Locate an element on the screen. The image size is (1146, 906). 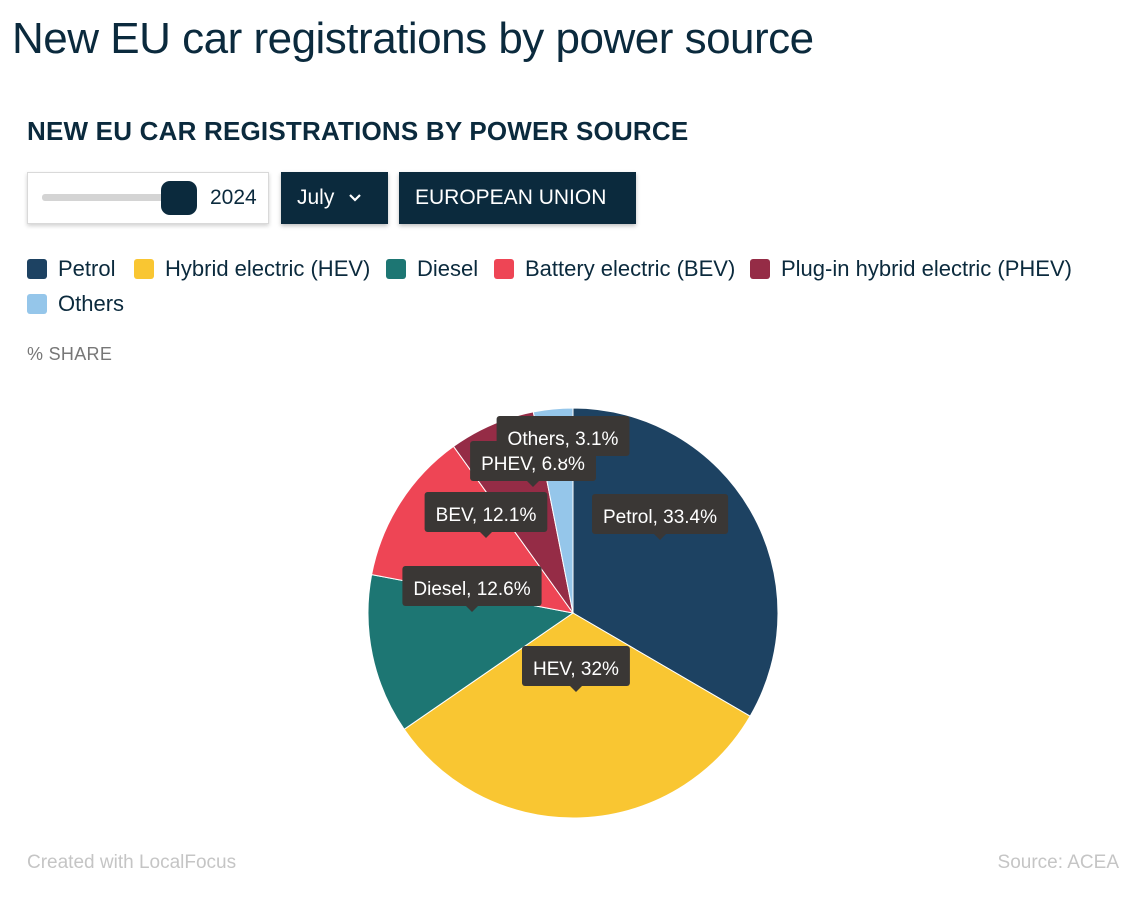
data-label-hev: HEV, 32% is located at coordinates (576, 669).